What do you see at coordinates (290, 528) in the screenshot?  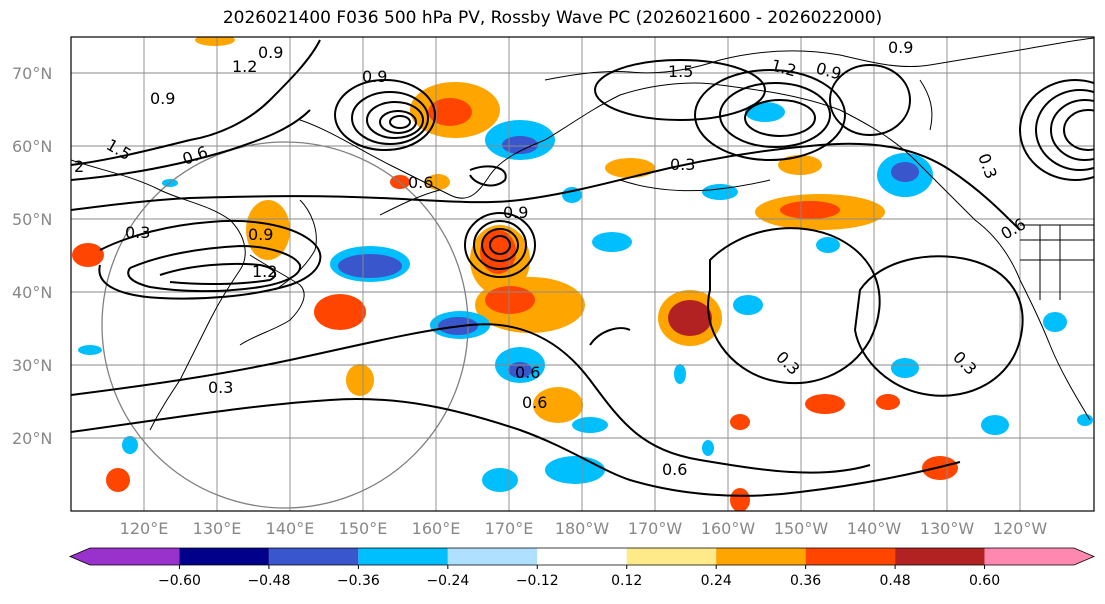 I see `lon-label: 140°E` at bounding box center [290, 528].